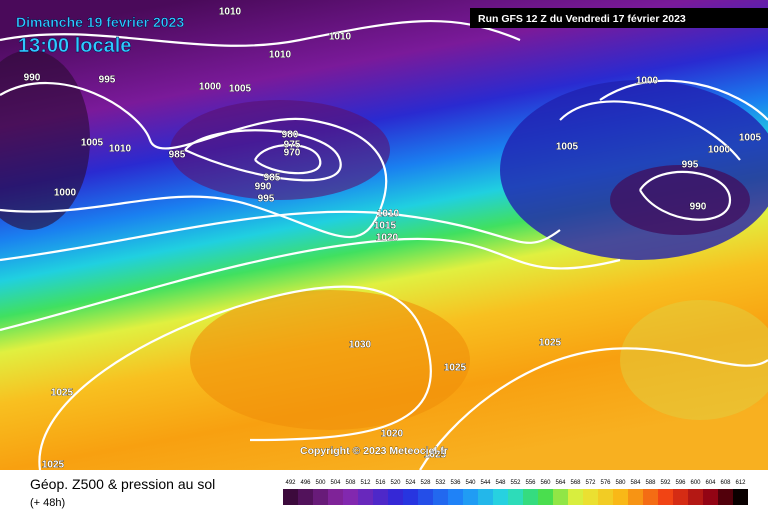 The width and height of the screenshot is (768, 512). What do you see at coordinates (455, 483) in the screenshot?
I see `scale-label: 536` at bounding box center [455, 483].